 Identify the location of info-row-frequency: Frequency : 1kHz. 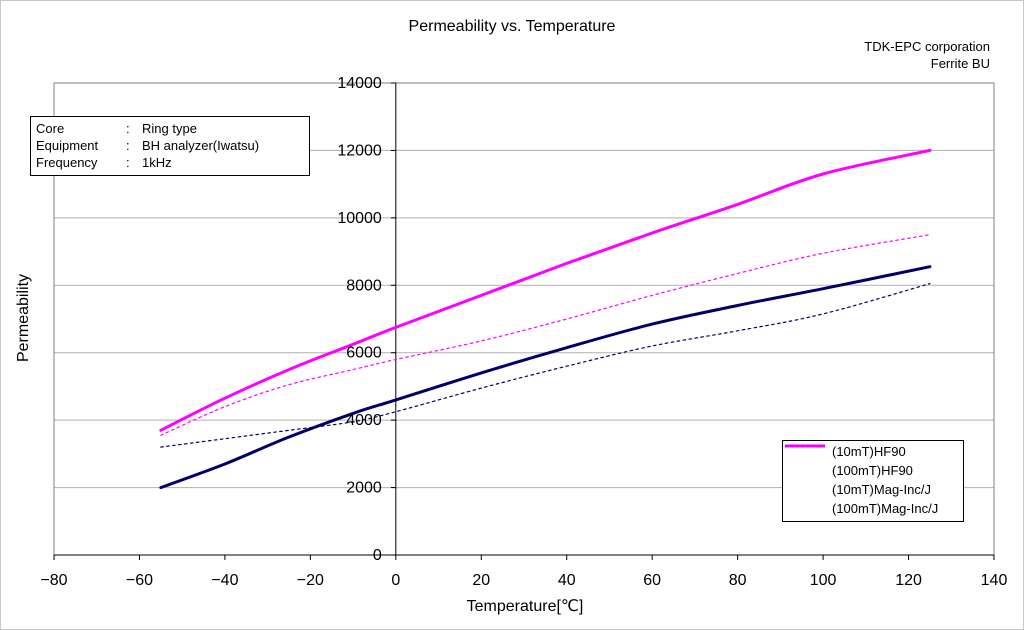
(172, 162).